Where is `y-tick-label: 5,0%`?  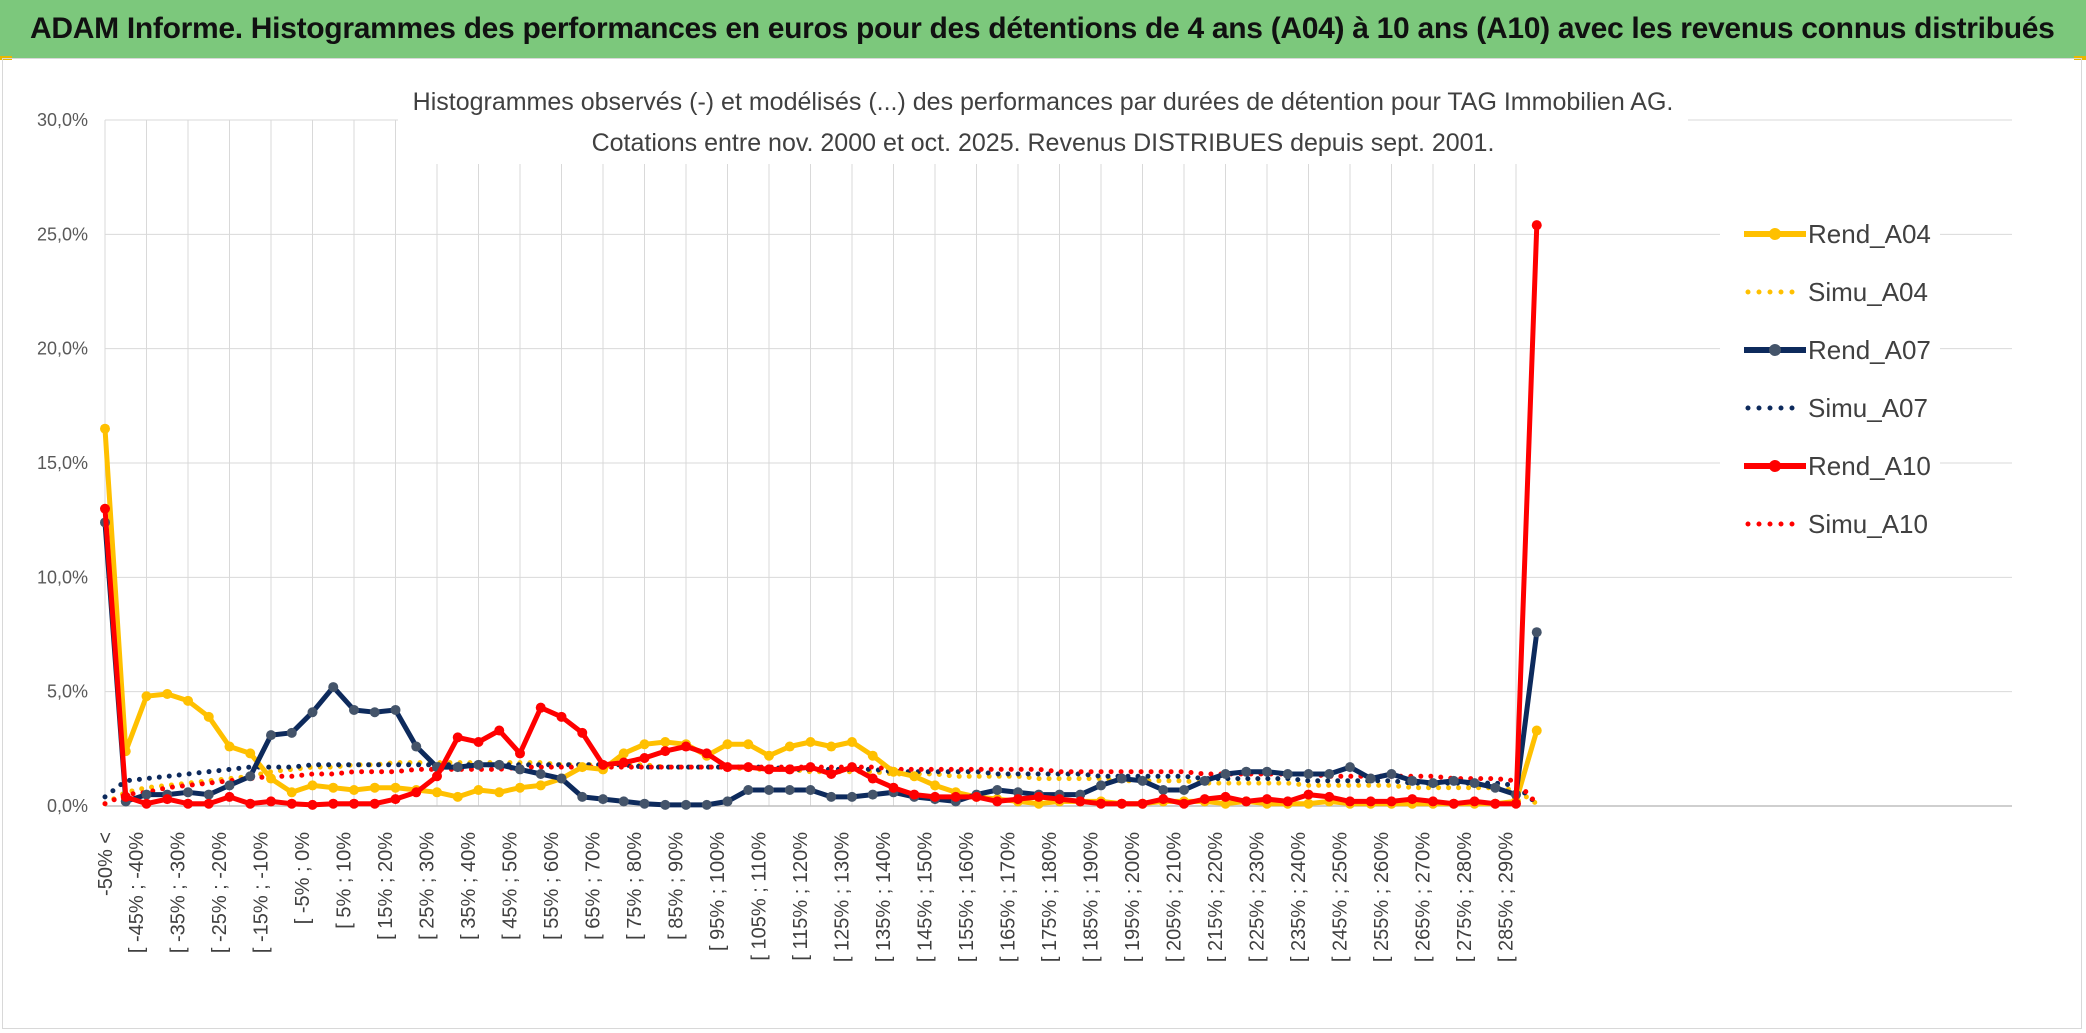
y-tick-label: 5,0% is located at coordinates (67, 692).